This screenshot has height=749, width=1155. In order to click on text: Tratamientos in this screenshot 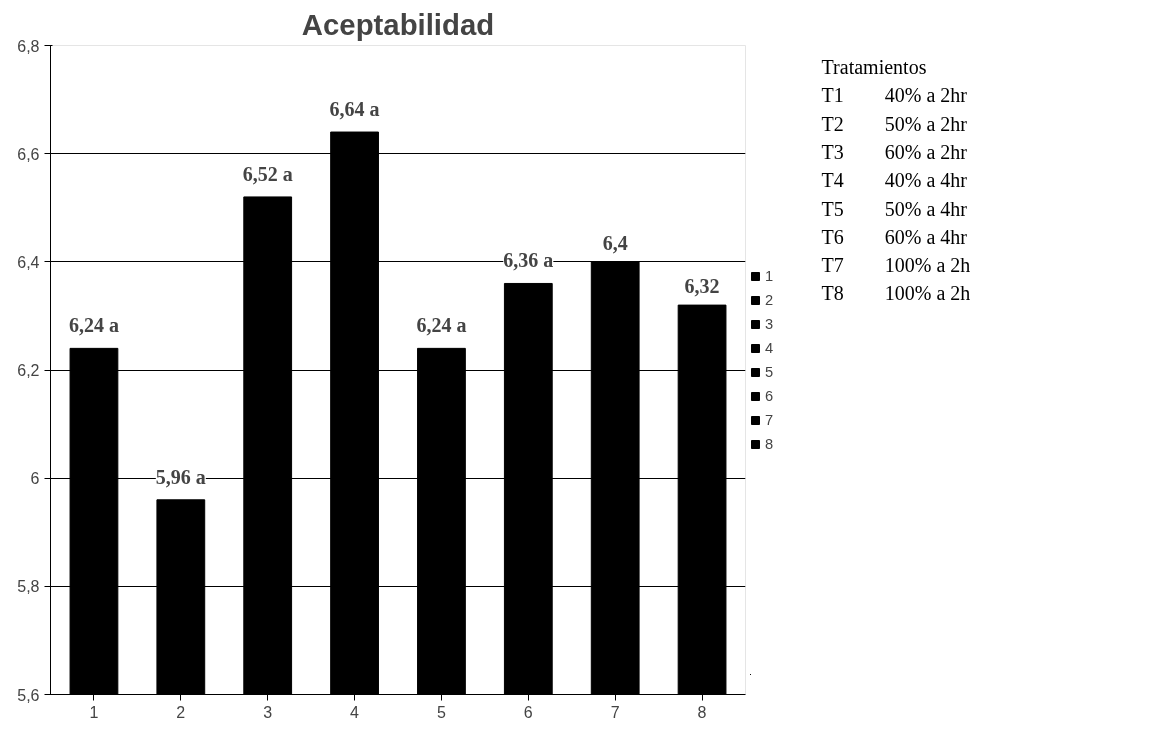, I will do `click(874, 66)`.